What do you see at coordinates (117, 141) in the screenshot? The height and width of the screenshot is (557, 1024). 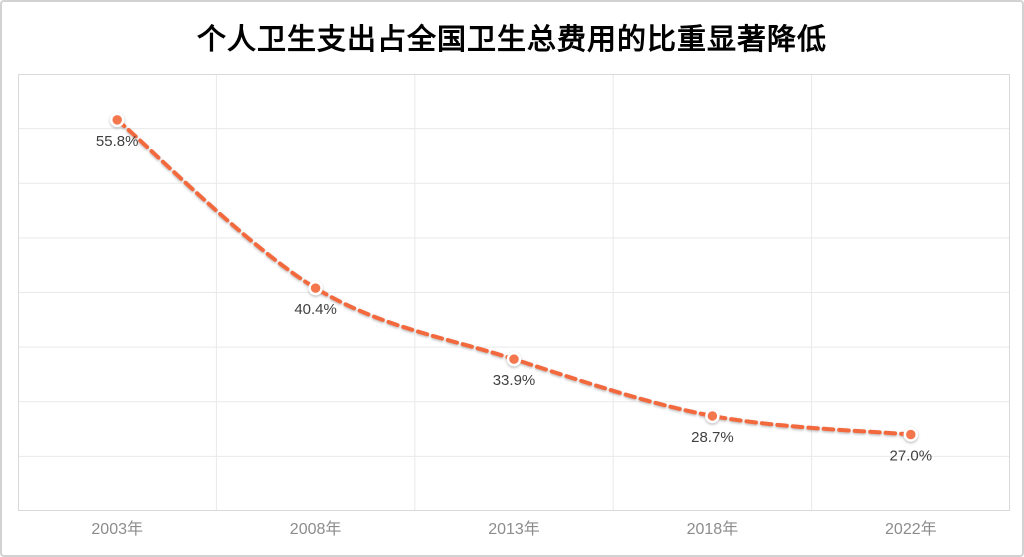 I see `data-point-label: 55.8%` at bounding box center [117, 141].